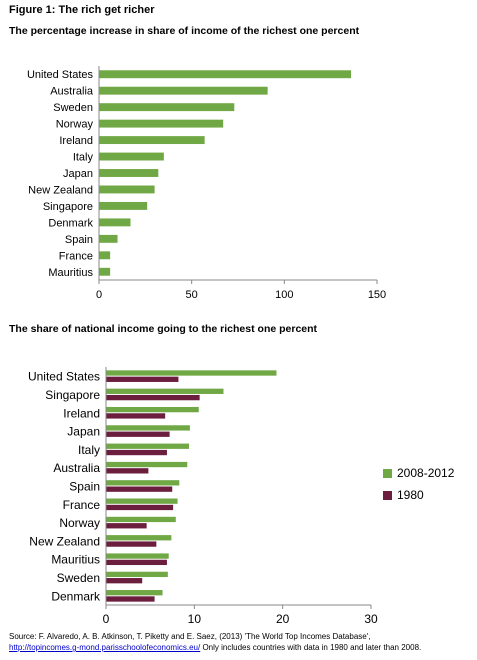  What do you see at coordinates (129, 173) in the screenshot?
I see `bar-japan` at bounding box center [129, 173].